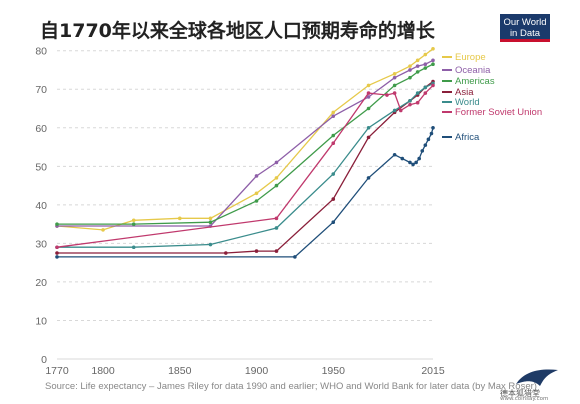  Describe the element at coordinates (475, 81) in the screenshot. I see `legend-label: Americas` at that location.